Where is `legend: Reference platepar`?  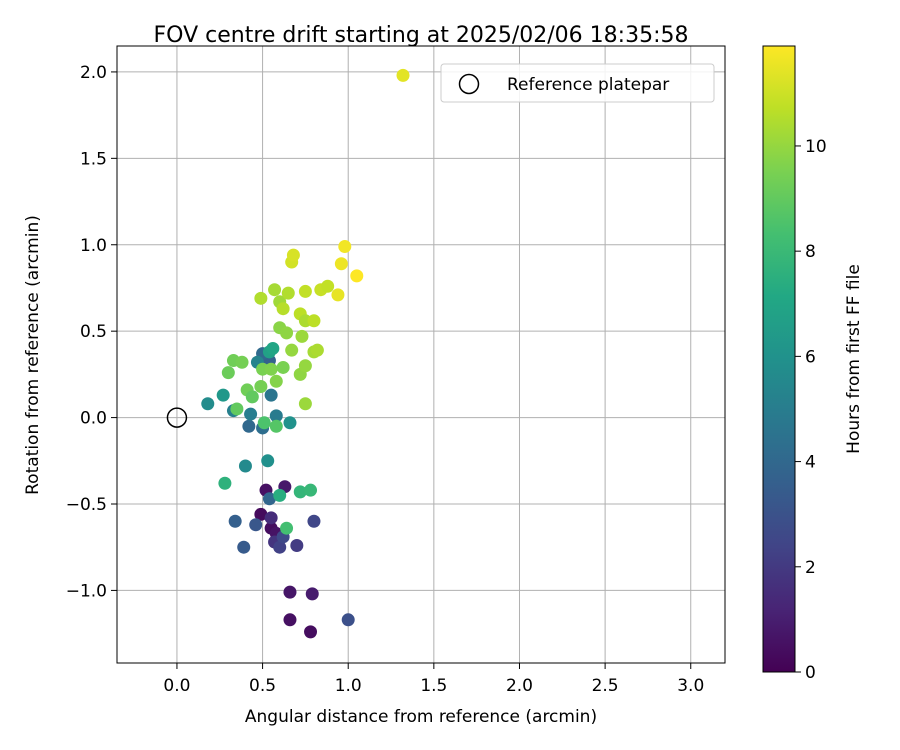
legend: Reference platepar is located at coordinates (577, 83).